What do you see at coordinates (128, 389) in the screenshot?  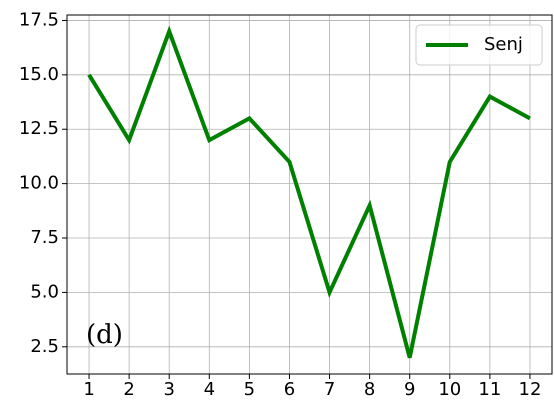 I see `x-tick-label: 2` at bounding box center [128, 389].